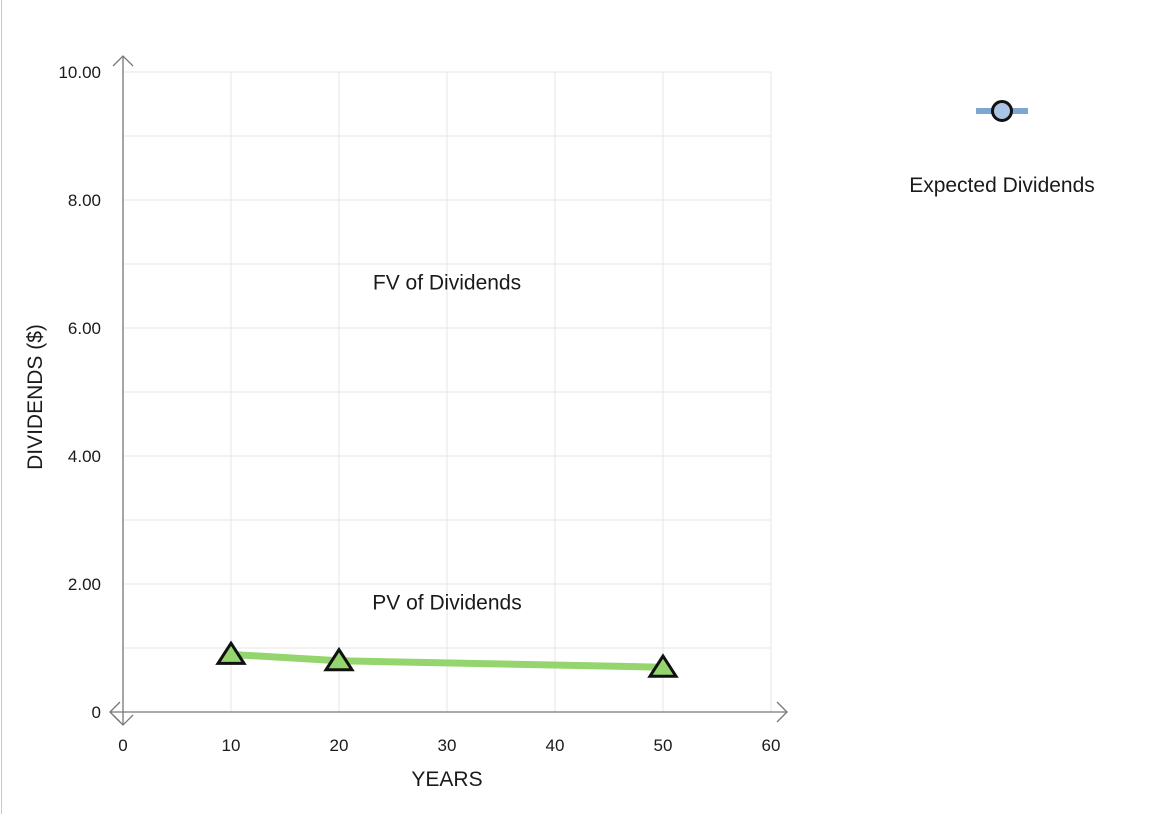  Describe the element at coordinates (771, 745) in the screenshot. I see `x-tick-label: 60` at that location.